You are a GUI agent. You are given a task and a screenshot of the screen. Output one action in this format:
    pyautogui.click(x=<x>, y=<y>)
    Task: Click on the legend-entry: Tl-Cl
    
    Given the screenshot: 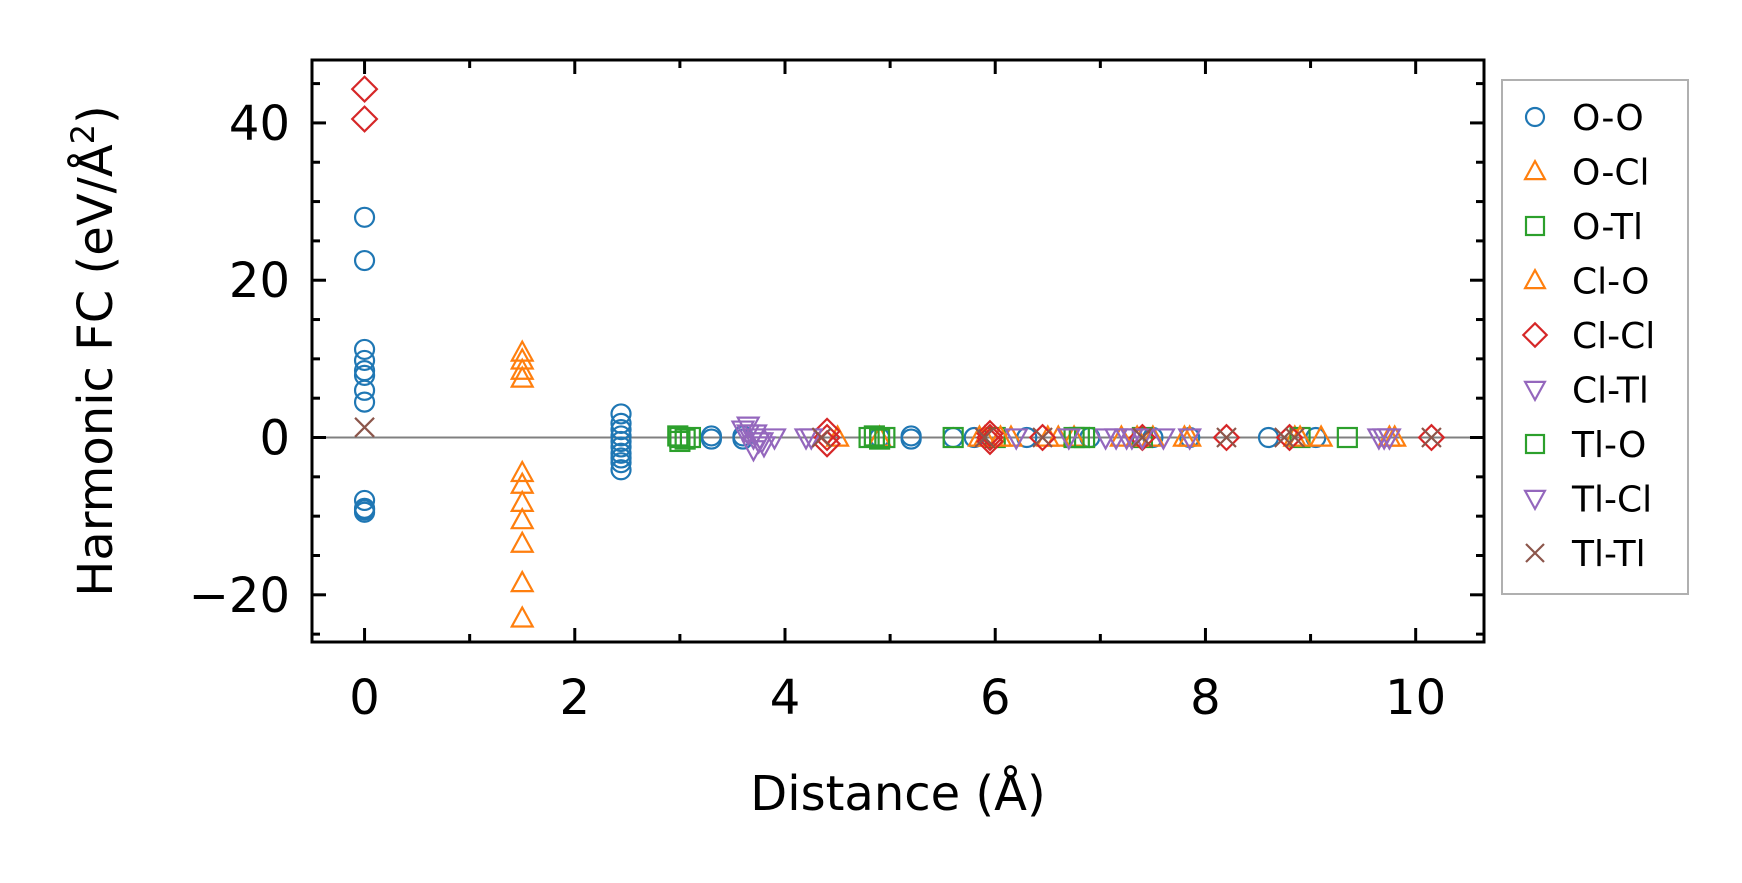 What is the action you would take?
    pyautogui.click(x=1587, y=500)
    